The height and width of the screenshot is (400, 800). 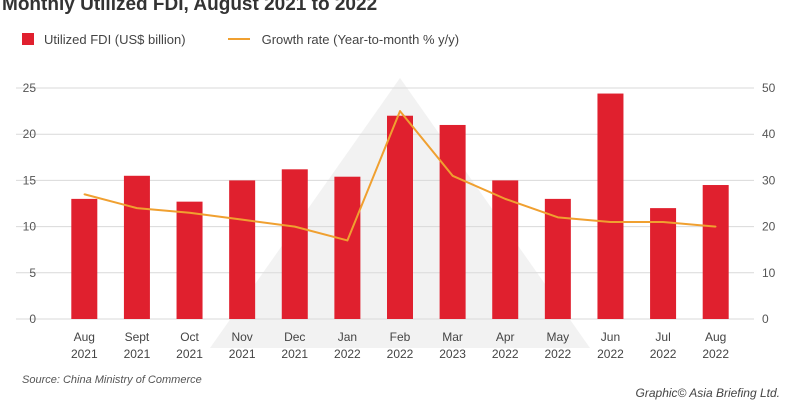 What do you see at coordinates (360, 39) in the screenshot?
I see `legend-label-growth: Growth rate (Year-to-month % y/y)` at bounding box center [360, 39].